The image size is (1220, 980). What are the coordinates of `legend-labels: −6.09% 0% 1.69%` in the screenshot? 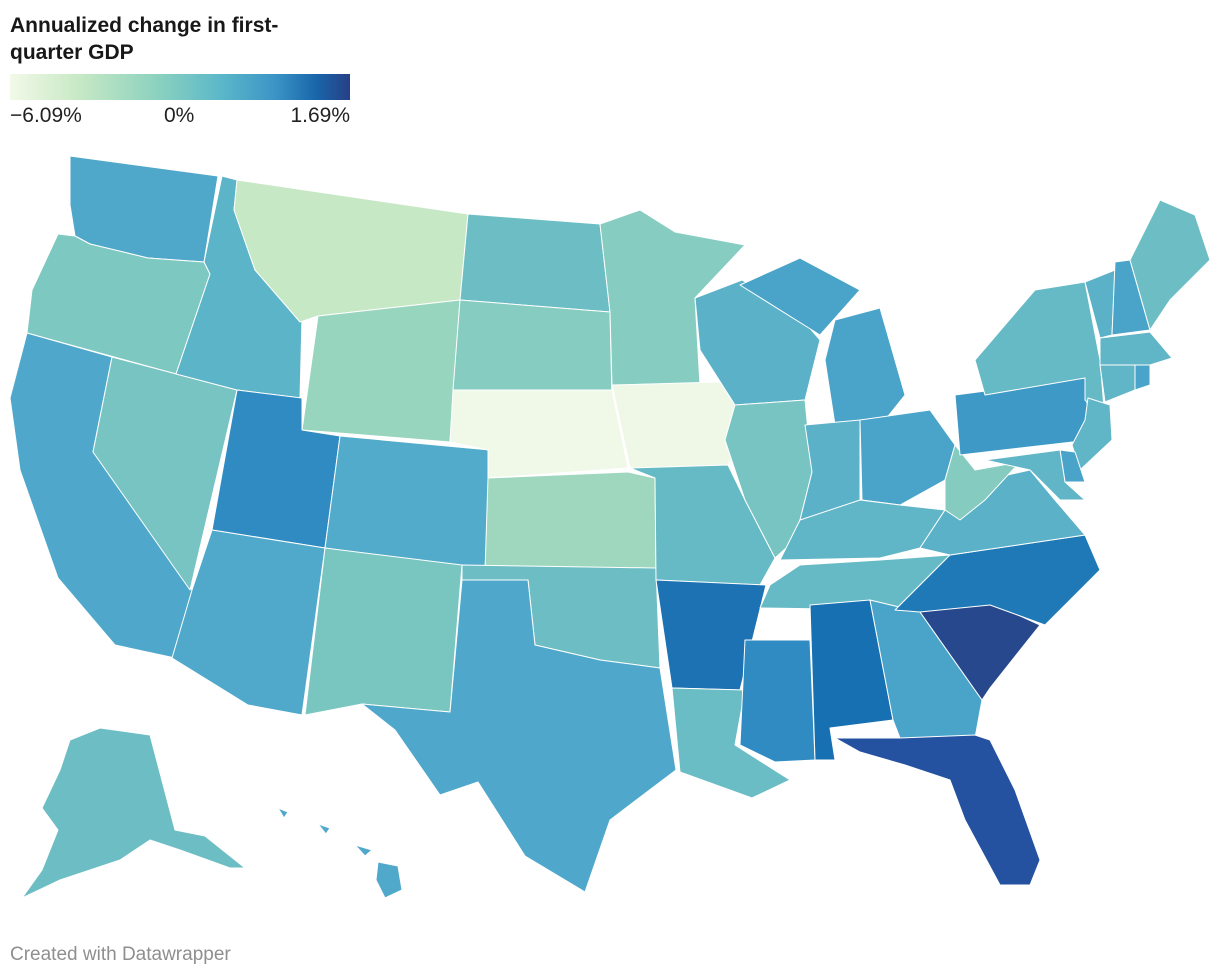 It's located at (180, 117).